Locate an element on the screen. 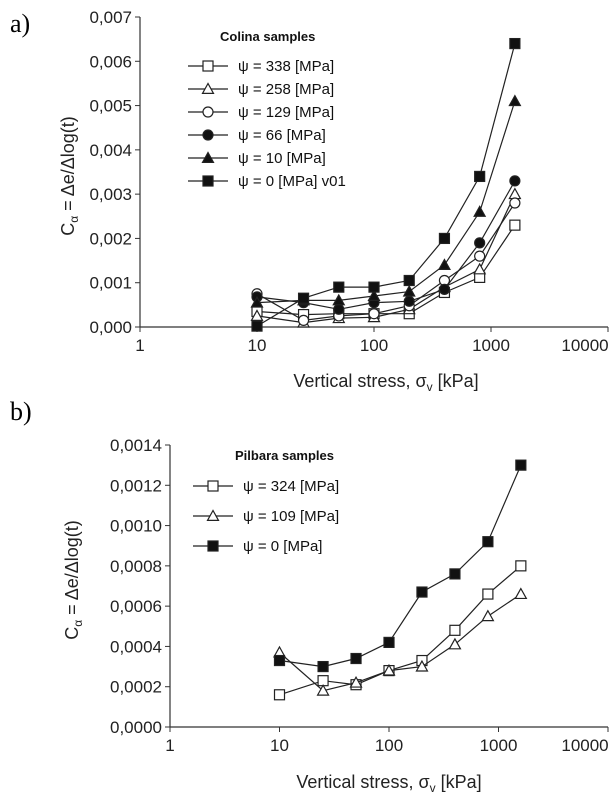 This screenshot has width=609, height=796. y-tick-label-b: 0,0004 is located at coordinates (136, 646).